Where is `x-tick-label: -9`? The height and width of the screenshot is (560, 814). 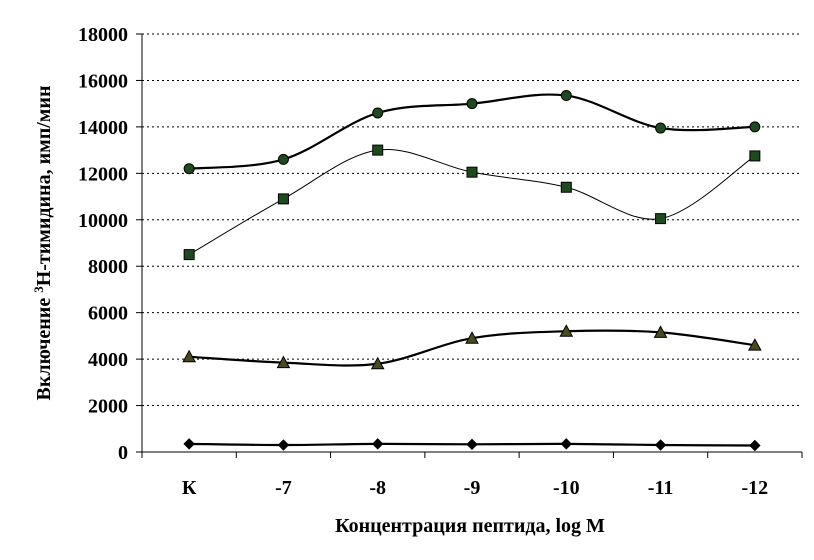 x-tick-label: -9 is located at coordinates (472, 488).